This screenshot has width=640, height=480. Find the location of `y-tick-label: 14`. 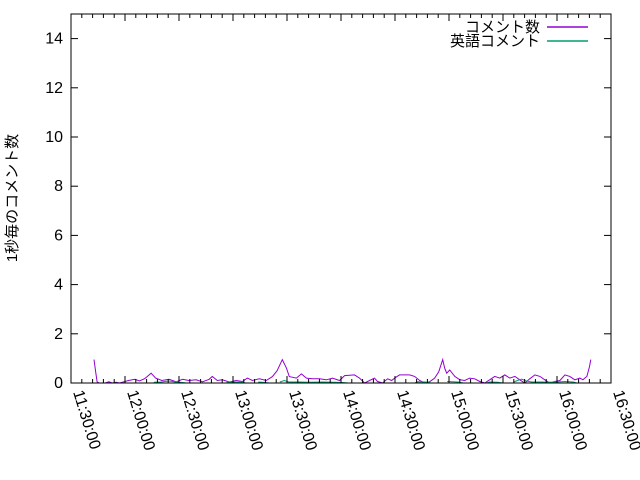

y-tick-label: 14 is located at coordinates (54, 39).